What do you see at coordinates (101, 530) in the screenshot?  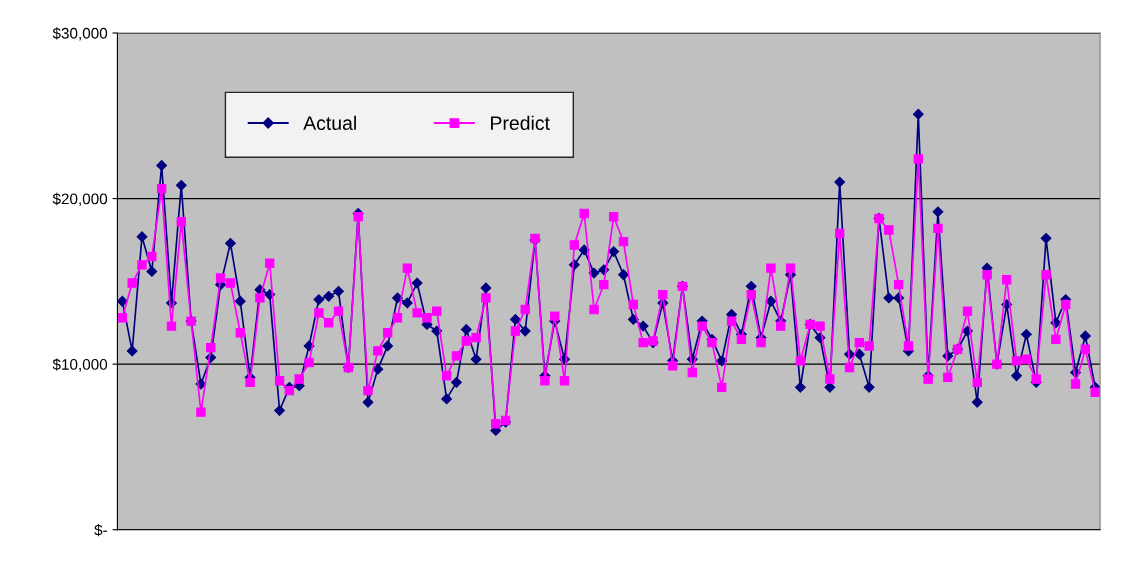 I see `y-tick-label: $-` at bounding box center [101, 530].